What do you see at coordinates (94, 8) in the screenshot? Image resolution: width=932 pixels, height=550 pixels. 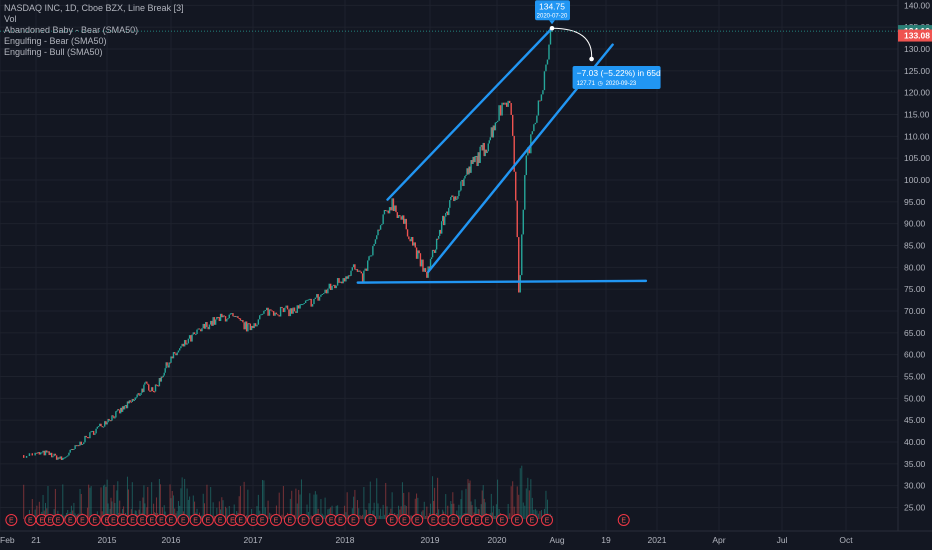 I see `symbol-title: NASDAQ INC, 1D, Cboe BZX, Line Break [3]` at bounding box center [94, 8].